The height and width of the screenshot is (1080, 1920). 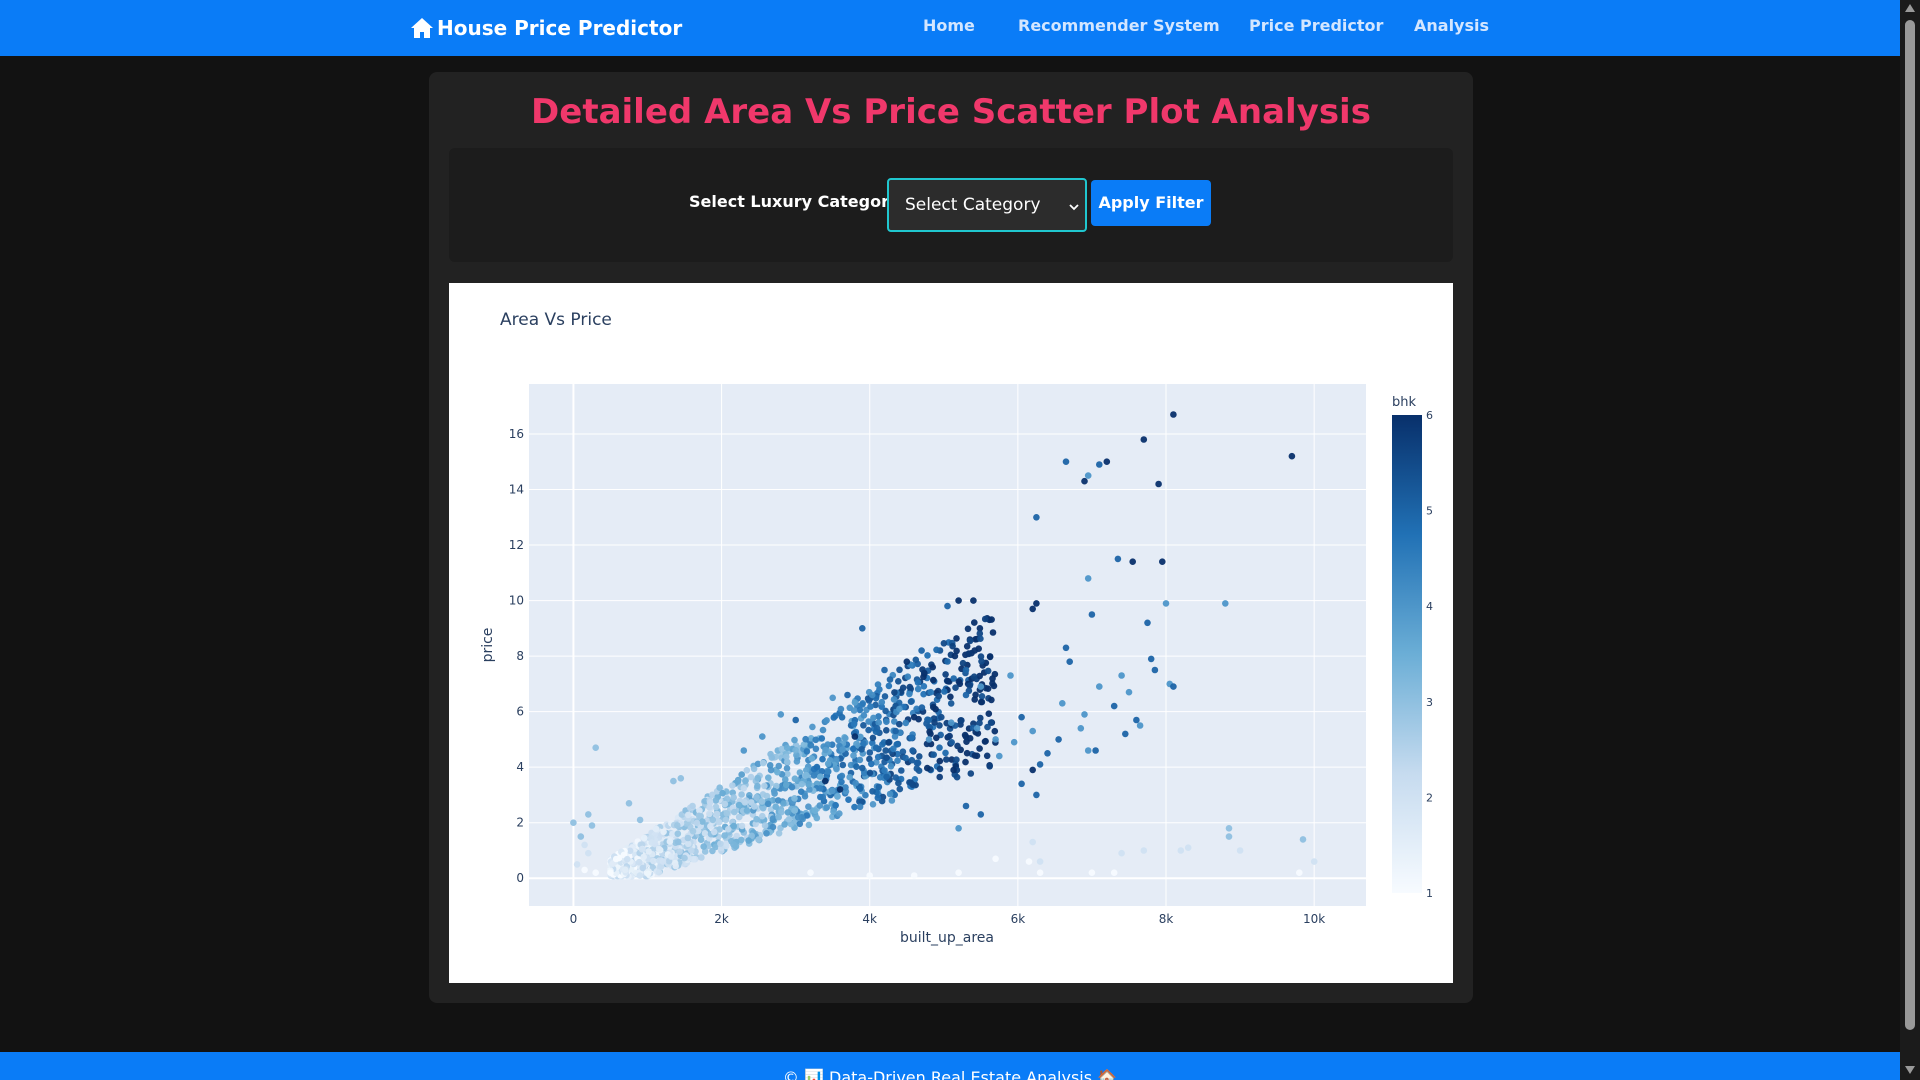 I want to click on nav-link-analysis: Analysis, so click(x=1452, y=25).